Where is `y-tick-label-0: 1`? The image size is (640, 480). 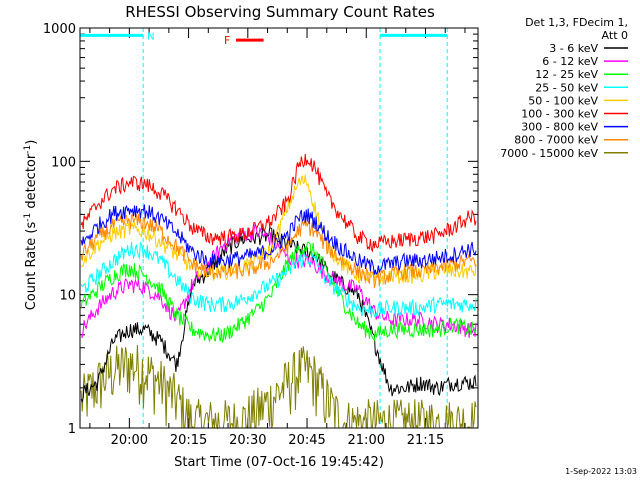
y-tick-label-0: 1 is located at coordinates (72, 429).